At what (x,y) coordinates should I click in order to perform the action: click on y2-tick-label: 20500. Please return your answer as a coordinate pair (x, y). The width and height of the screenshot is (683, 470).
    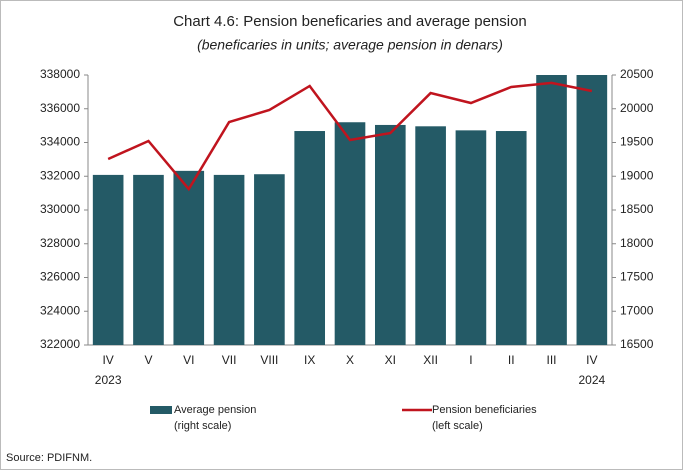
    Looking at the image, I should click on (637, 74).